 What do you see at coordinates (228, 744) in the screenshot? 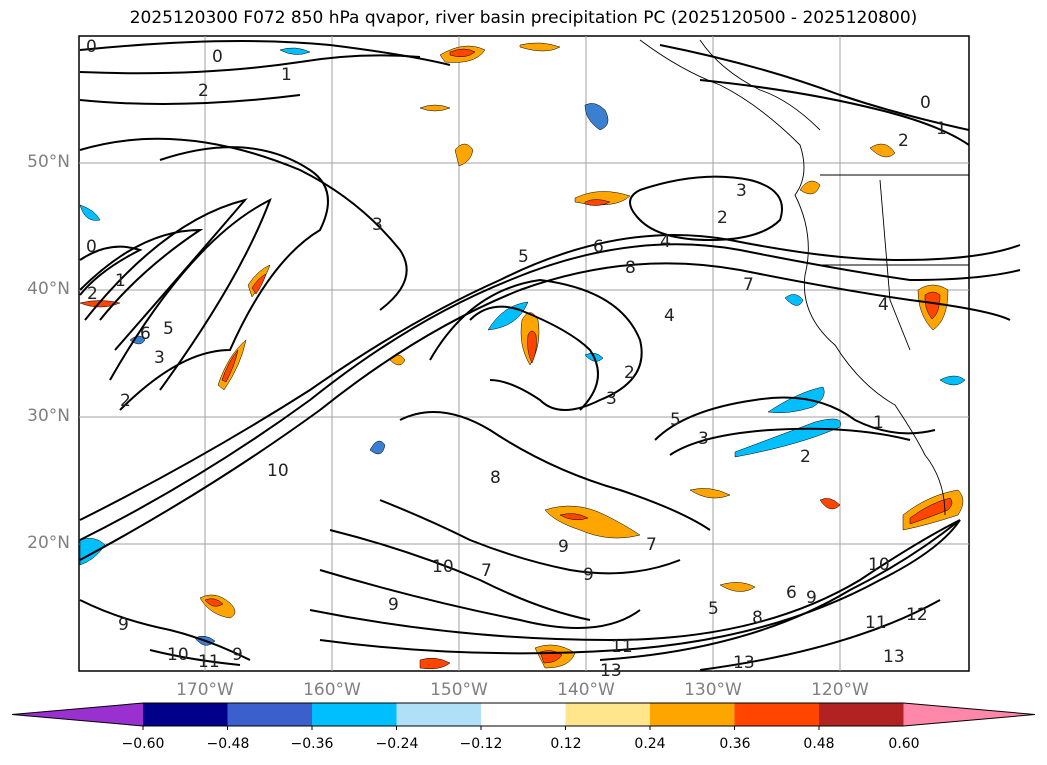
I see `colorbar-tick-label: −0.48` at bounding box center [228, 744].